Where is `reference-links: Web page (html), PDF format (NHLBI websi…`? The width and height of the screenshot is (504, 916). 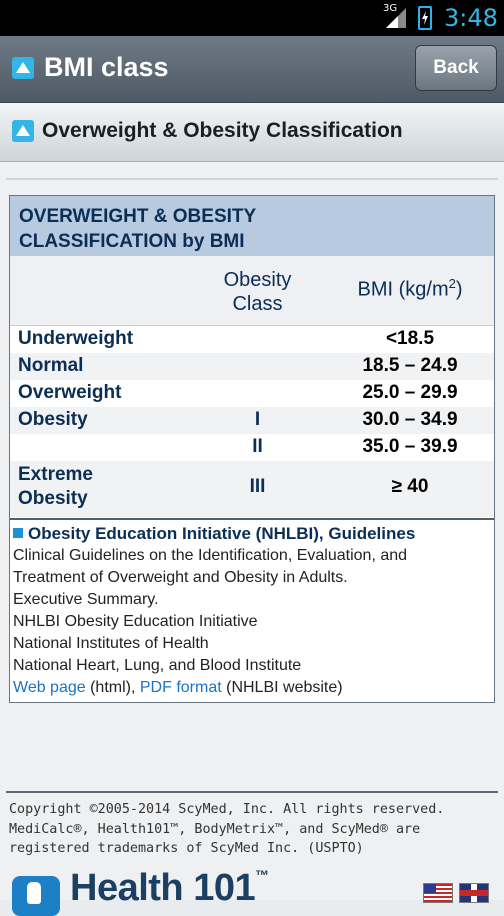
reference-links: Web page (html), PDF format (NHLBI websi… is located at coordinates (252, 688).